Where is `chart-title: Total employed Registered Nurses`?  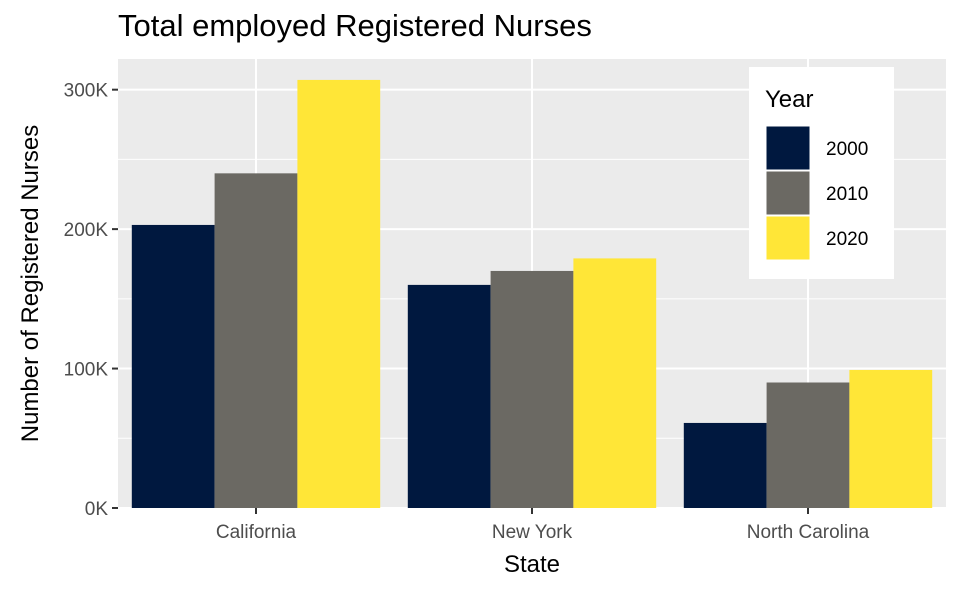
chart-title: Total employed Registered Nurses is located at coordinates (355, 25).